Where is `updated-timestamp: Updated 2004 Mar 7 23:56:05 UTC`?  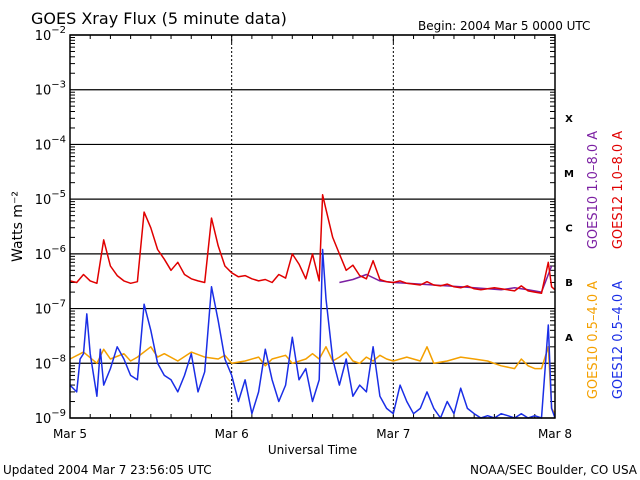
updated-timestamp: Updated 2004 Mar 7 23:56:05 UTC is located at coordinates (107, 470).